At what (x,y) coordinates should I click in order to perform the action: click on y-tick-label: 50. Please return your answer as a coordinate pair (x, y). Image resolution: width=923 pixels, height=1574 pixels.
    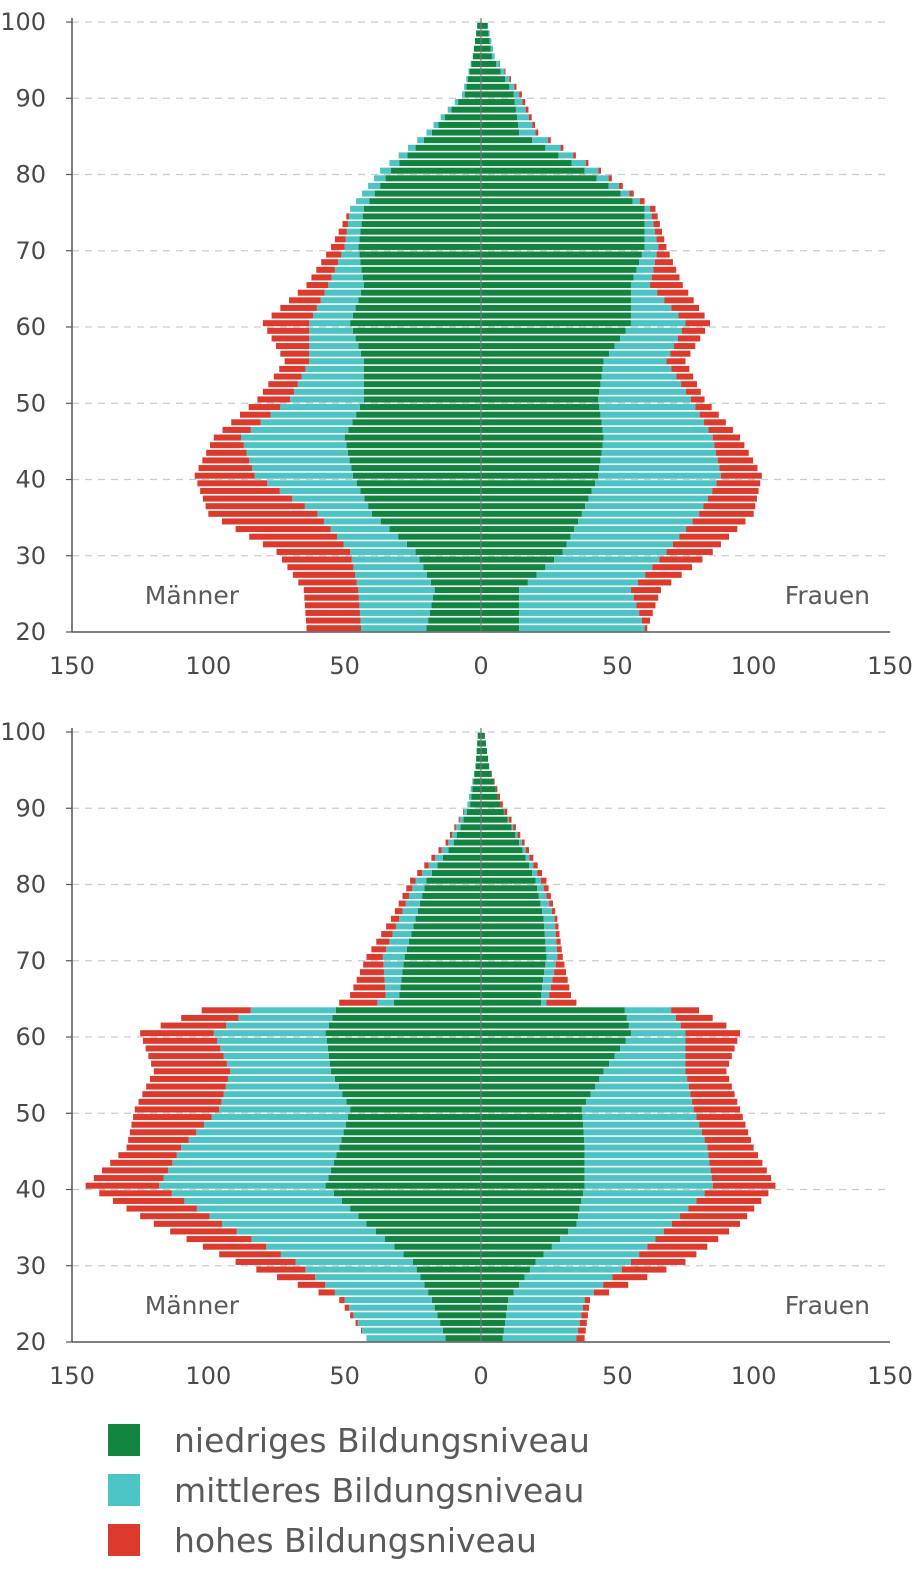
    Looking at the image, I should click on (30, 403).